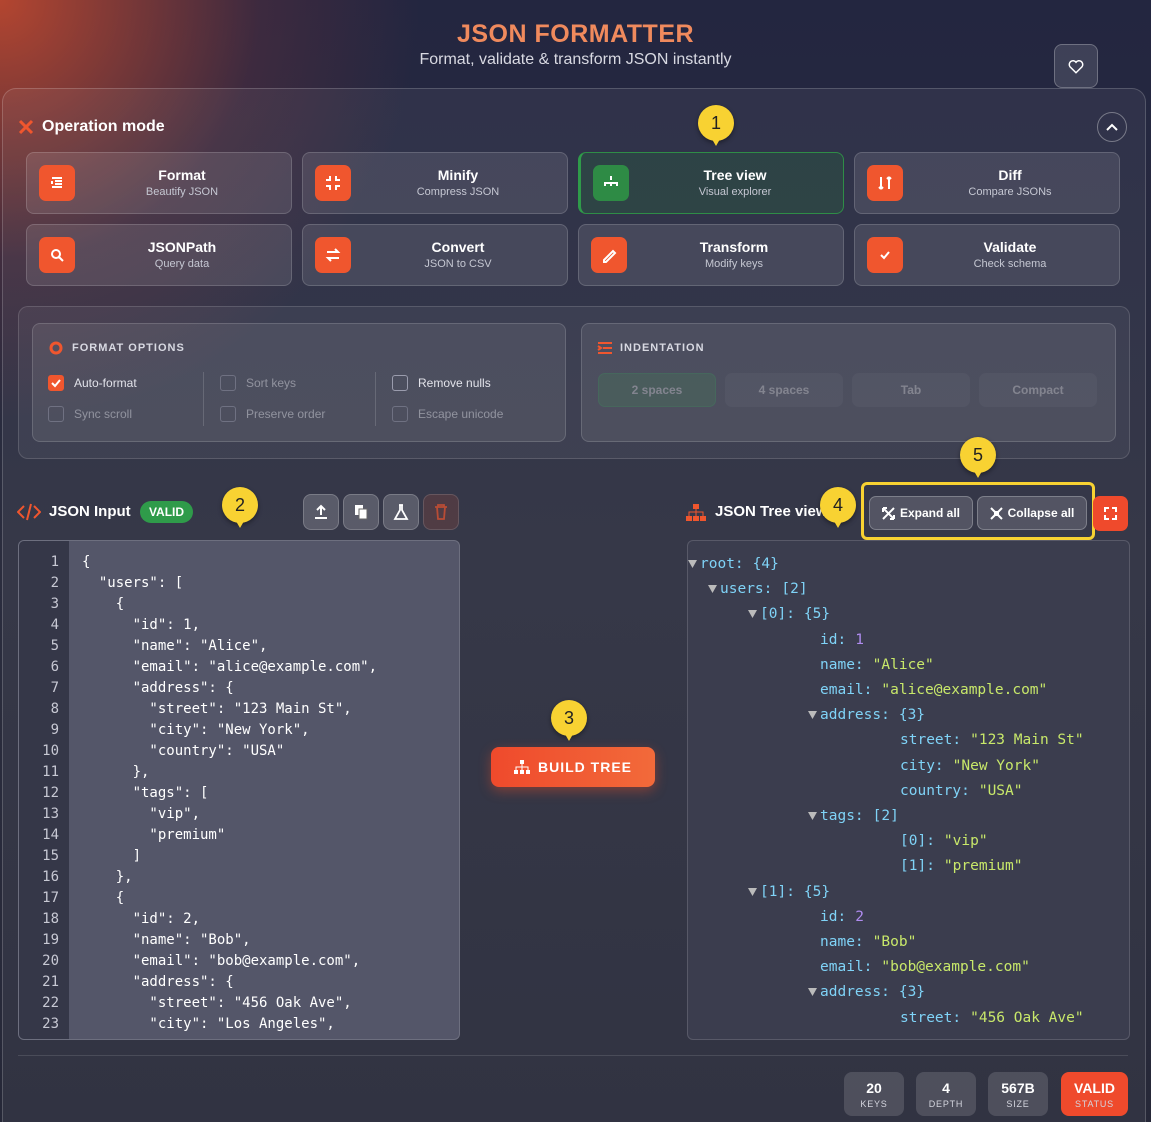 The height and width of the screenshot is (1122, 1151). What do you see at coordinates (50, 772) in the screenshot?
I see `line-number: 11` at bounding box center [50, 772].